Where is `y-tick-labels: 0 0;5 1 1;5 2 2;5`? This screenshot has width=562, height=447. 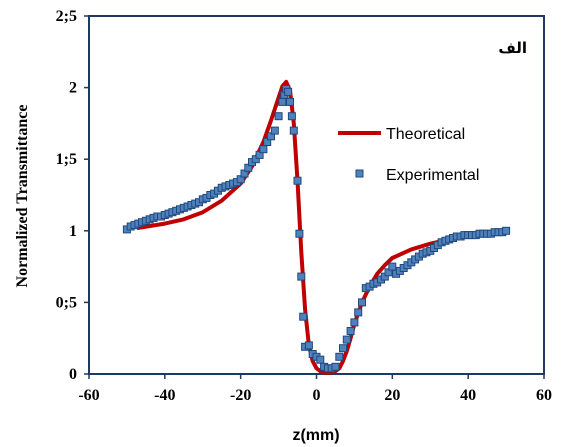 y-tick-labels: 0 0;5 1 1;5 2 2;5 is located at coordinates (66, 195).